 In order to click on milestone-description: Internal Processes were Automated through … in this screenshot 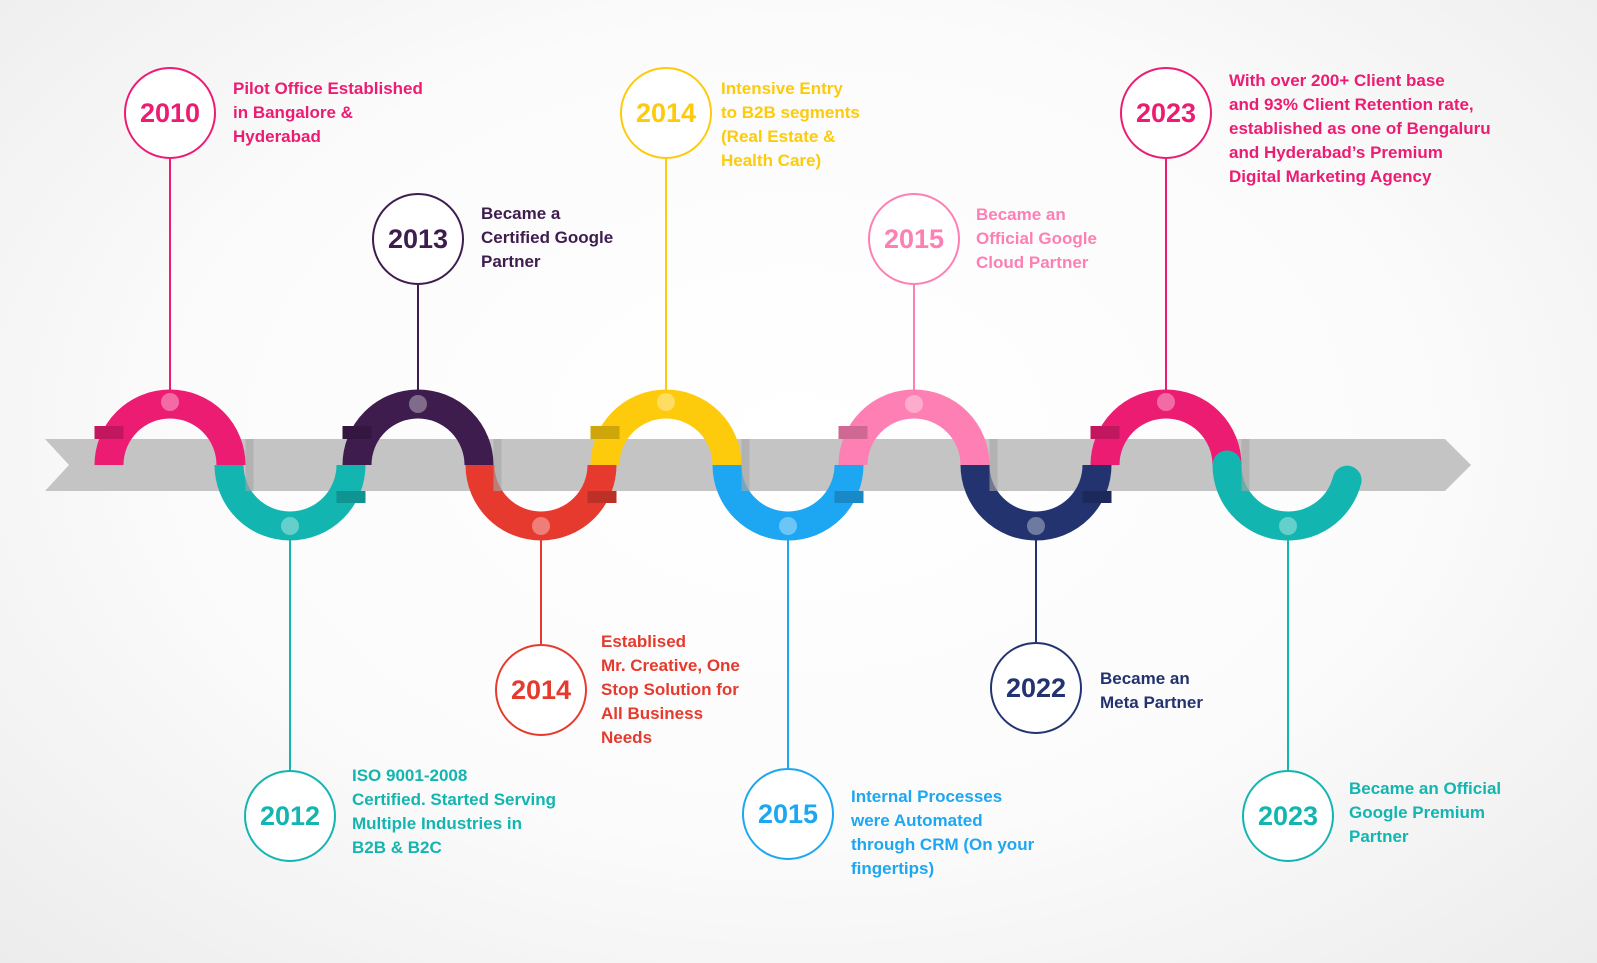, I will do `click(942, 833)`.